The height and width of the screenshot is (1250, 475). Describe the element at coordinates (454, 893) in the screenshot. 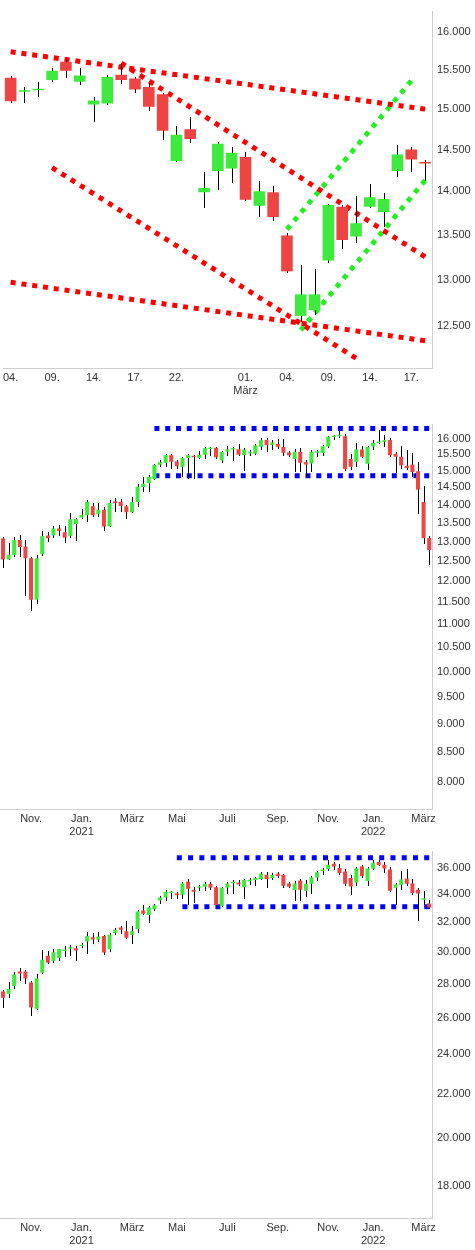

I see `y-tick-label: 34.000` at that location.